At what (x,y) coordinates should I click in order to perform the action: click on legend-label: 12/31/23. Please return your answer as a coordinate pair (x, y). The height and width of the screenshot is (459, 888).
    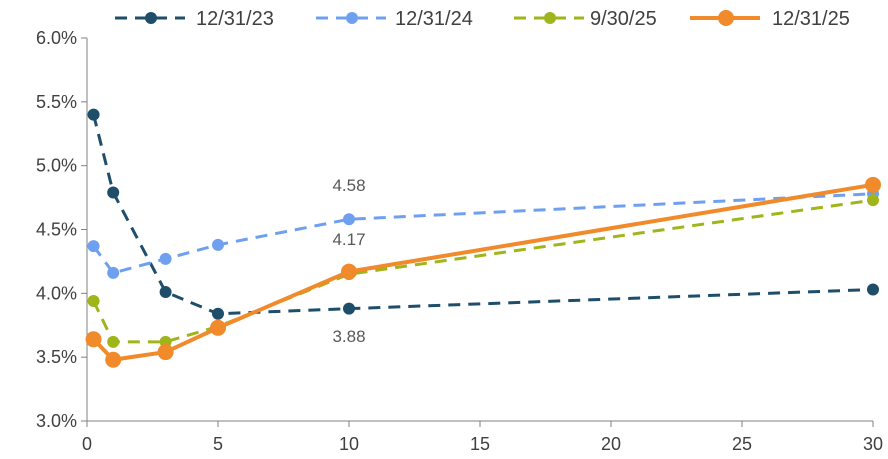
    Looking at the image, I should click on (235, 19).